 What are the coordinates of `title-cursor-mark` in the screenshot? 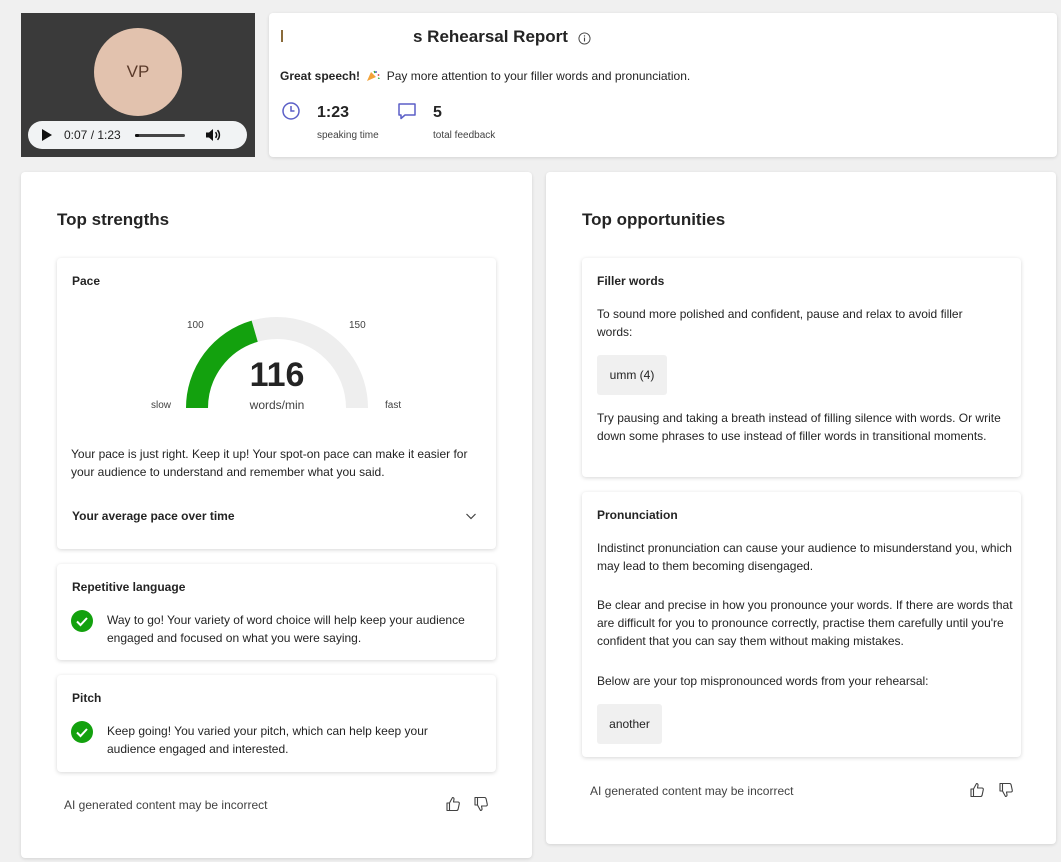 It's located at (282, 36).